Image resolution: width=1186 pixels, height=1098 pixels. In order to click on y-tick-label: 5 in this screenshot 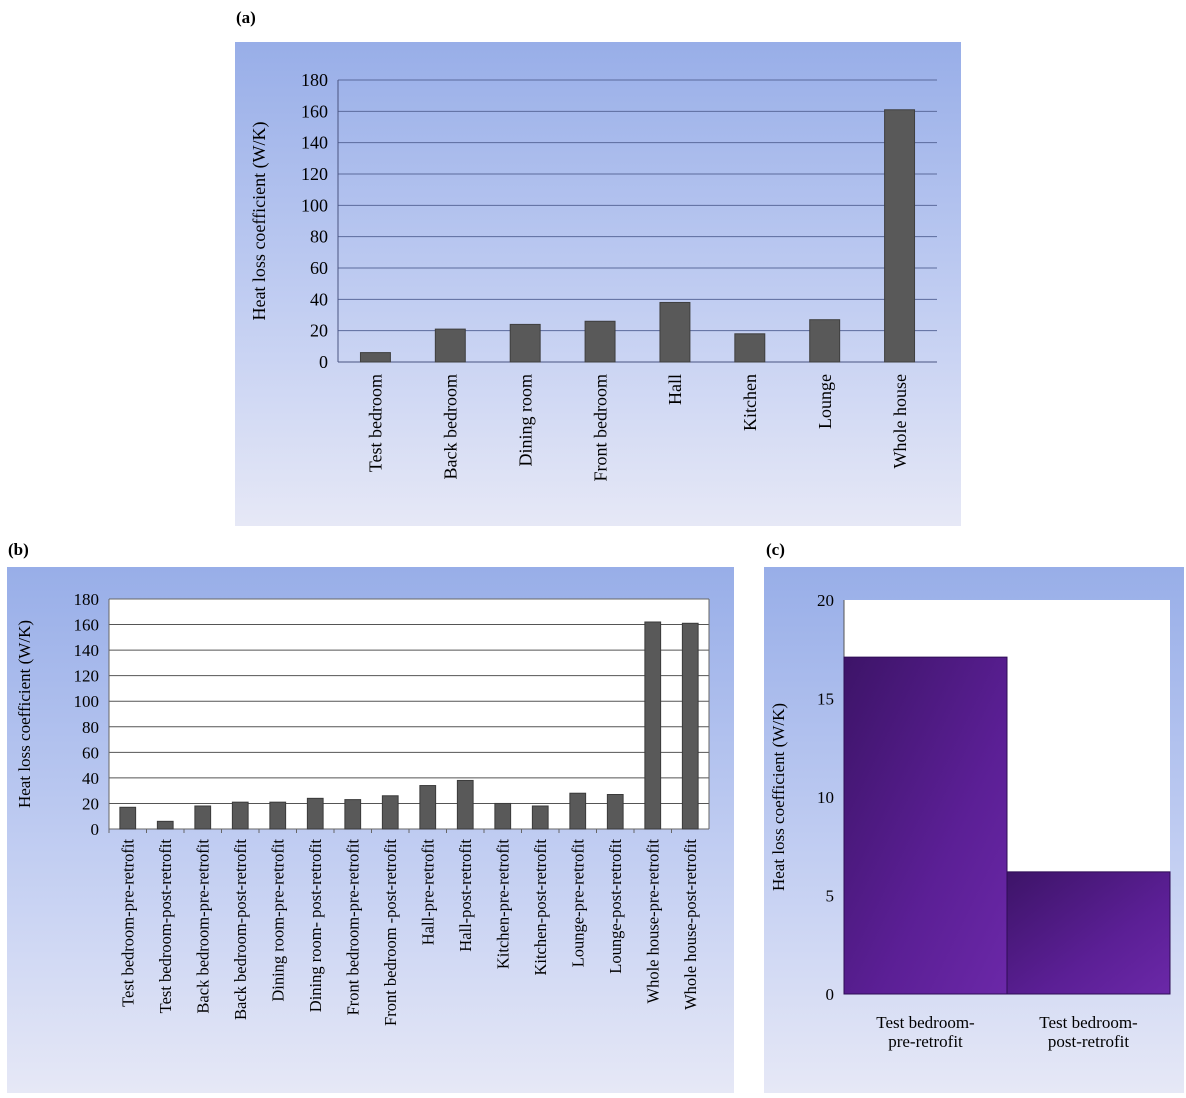, I will do `click(830, 896)`.